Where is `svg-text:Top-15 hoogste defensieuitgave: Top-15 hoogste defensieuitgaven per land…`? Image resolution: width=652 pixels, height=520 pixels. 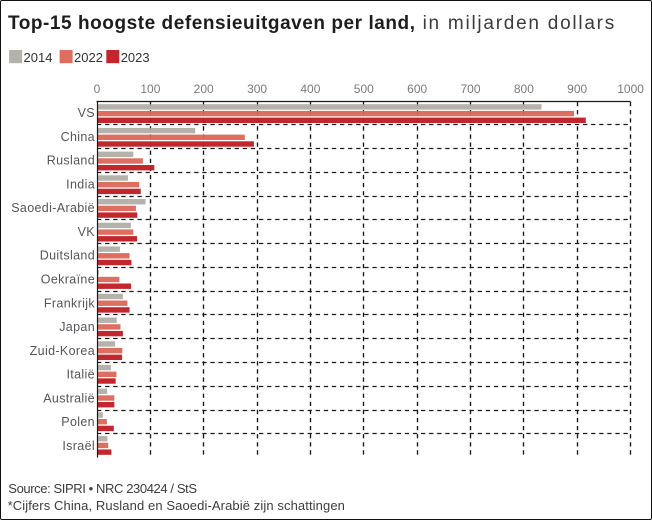 svg-text:Top-15 hoogste defensieuitgave: Top-15 hoogste defensieuitgaven per land… is located at coordinates (312, 23).